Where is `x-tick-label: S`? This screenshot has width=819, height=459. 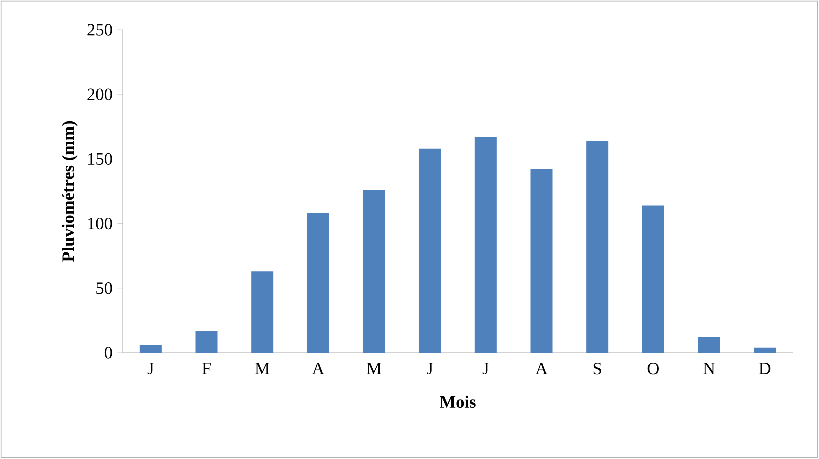
x-tick-label: S is located at coordinates (598, 369).